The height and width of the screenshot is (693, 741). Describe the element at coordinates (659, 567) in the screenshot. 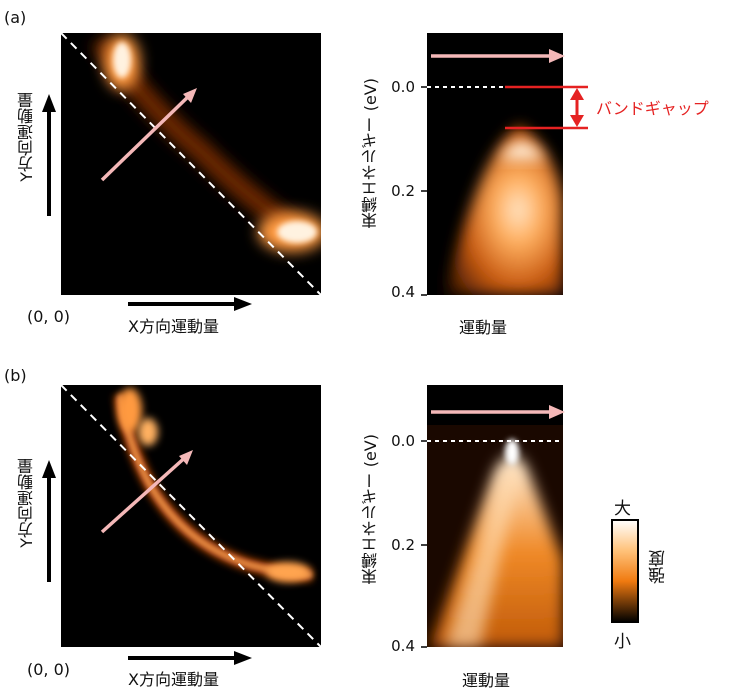

I see `colorbar-title: 強度` at that location.